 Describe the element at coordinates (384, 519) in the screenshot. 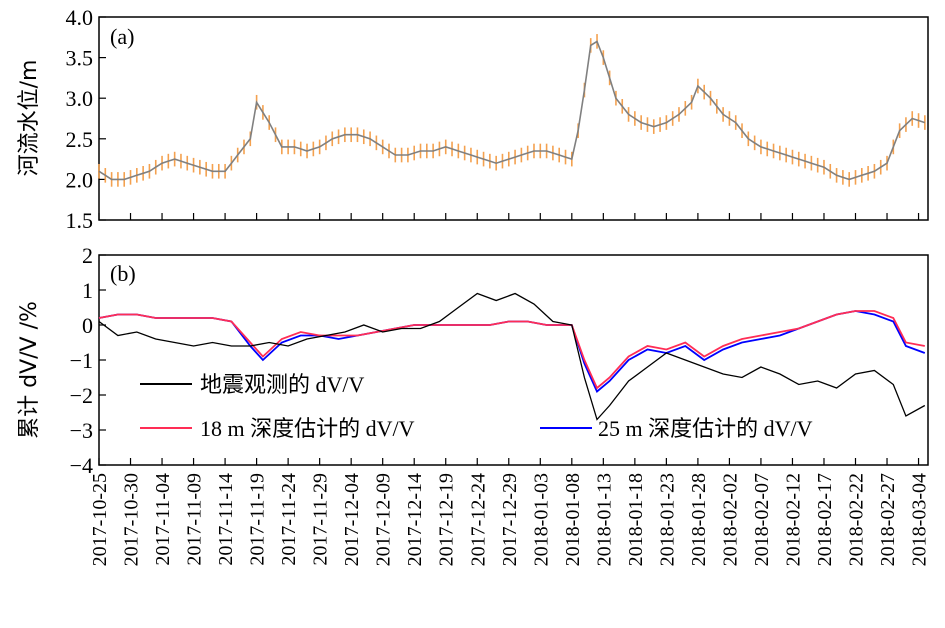

I see `x-tick-label: 2017-12-09` at that location.